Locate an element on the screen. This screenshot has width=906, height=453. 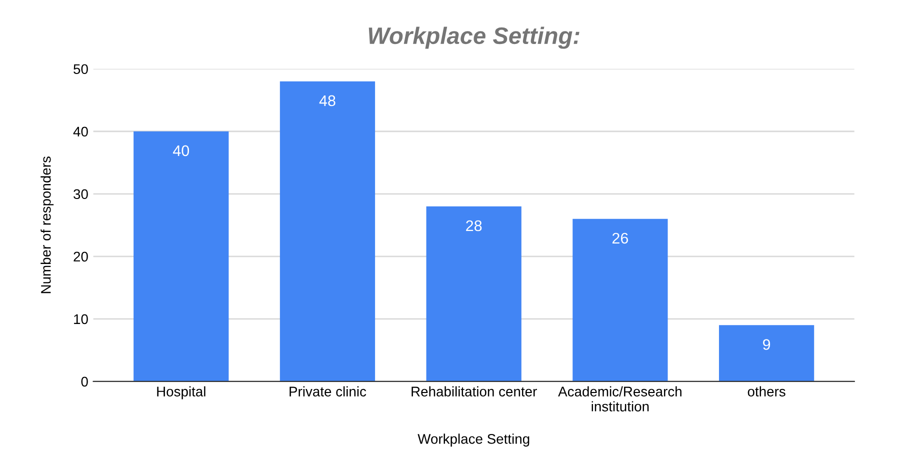
y-tick-label: 0 is located at coordinates (84, 381).